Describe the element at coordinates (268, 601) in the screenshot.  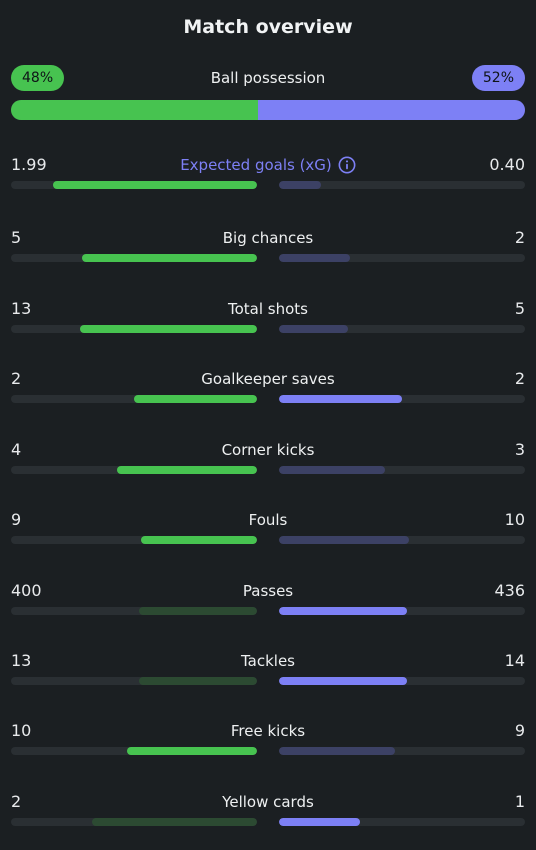
I see `stat-row: 400 Passes 436` at that location.